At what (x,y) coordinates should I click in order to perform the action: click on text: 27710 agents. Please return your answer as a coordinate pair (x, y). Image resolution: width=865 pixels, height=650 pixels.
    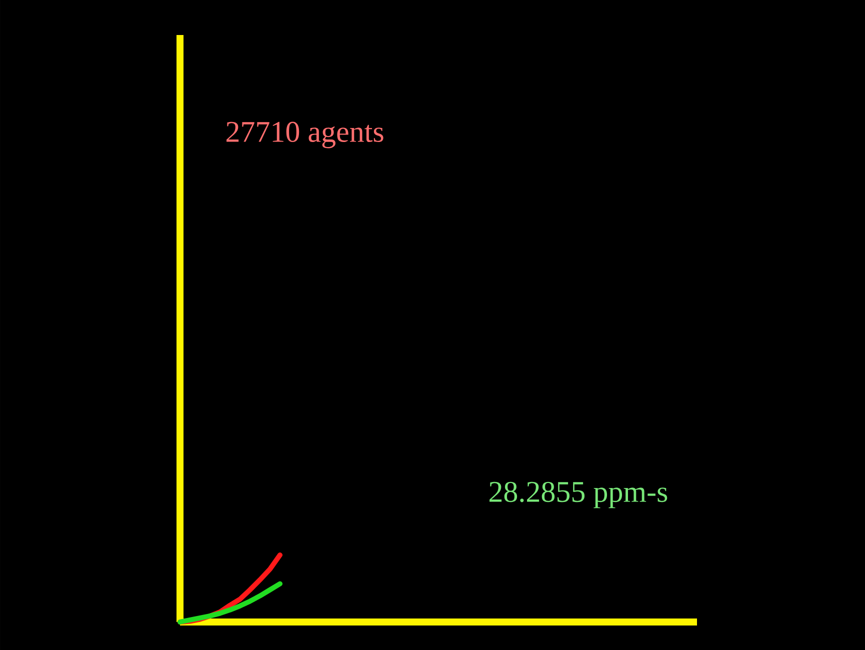
    Looking at the image, I should click on (305, 135).